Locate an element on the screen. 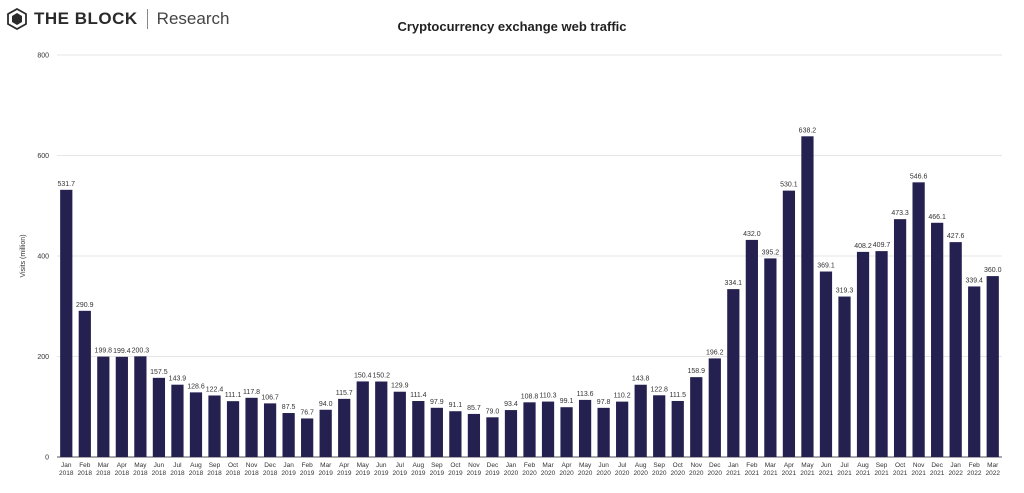 This screenshot has width=1024, height=493. brand-divider is located at coordinates (147, 19).